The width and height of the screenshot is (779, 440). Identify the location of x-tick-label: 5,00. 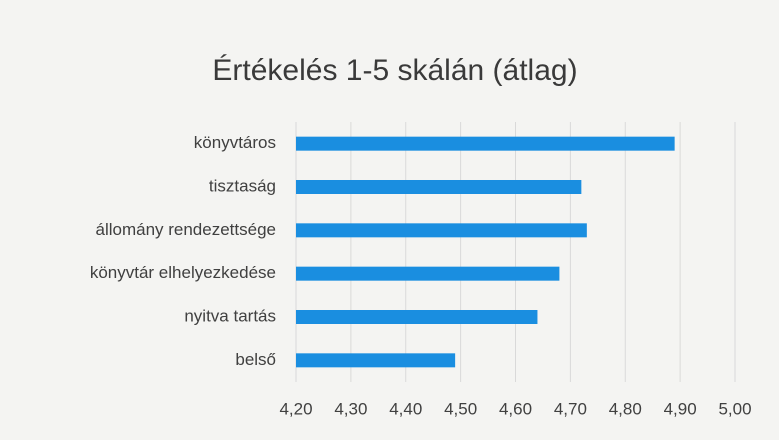
(734, 408).